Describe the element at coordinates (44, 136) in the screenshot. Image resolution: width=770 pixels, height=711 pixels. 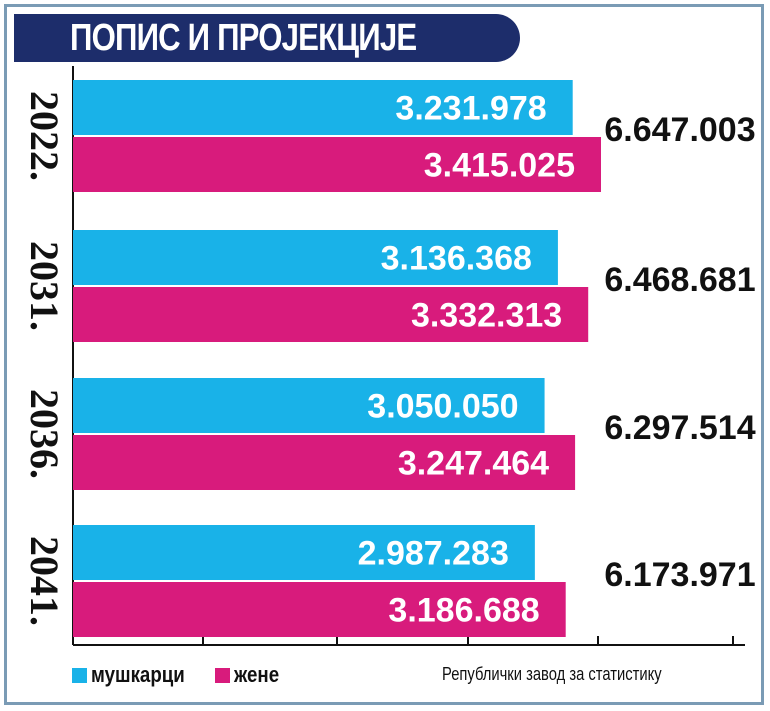
I see `year-label-2022: 2022.` at that location.